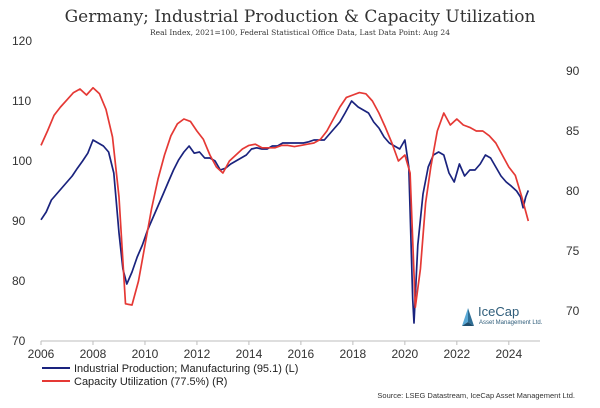  I want to click on x-tick-label: 2020, so click(405, 354).